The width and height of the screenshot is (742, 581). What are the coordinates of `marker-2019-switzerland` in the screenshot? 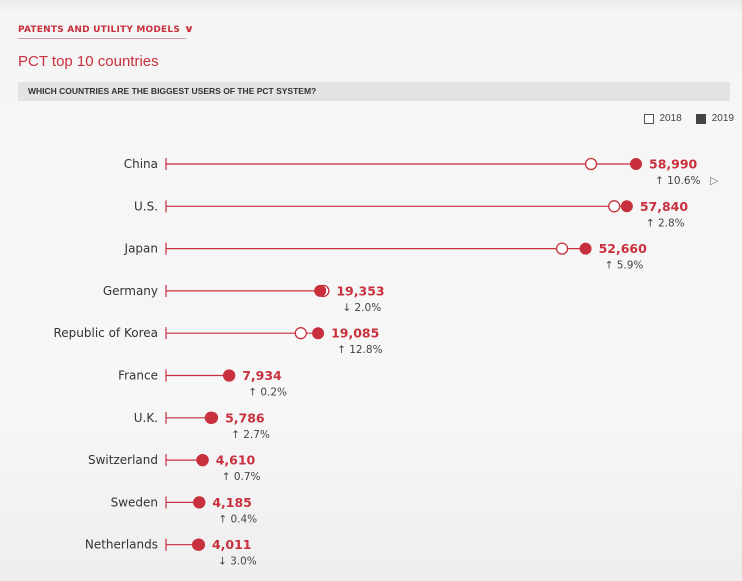 It's located at (202, 460).